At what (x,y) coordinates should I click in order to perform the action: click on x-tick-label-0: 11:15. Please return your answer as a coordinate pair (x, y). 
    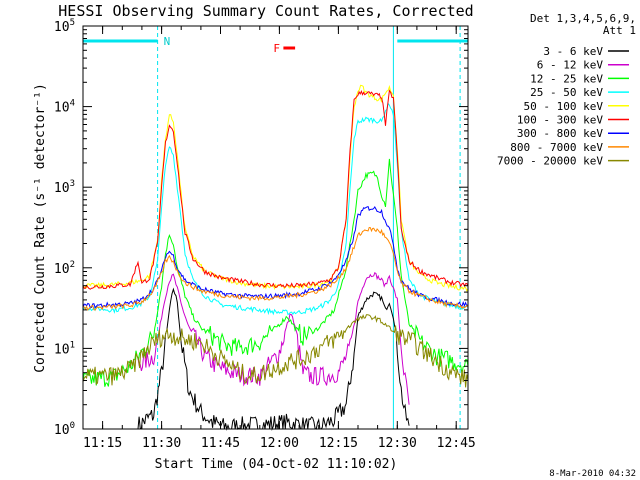
    Looking at the image, I should click on (102, 443).